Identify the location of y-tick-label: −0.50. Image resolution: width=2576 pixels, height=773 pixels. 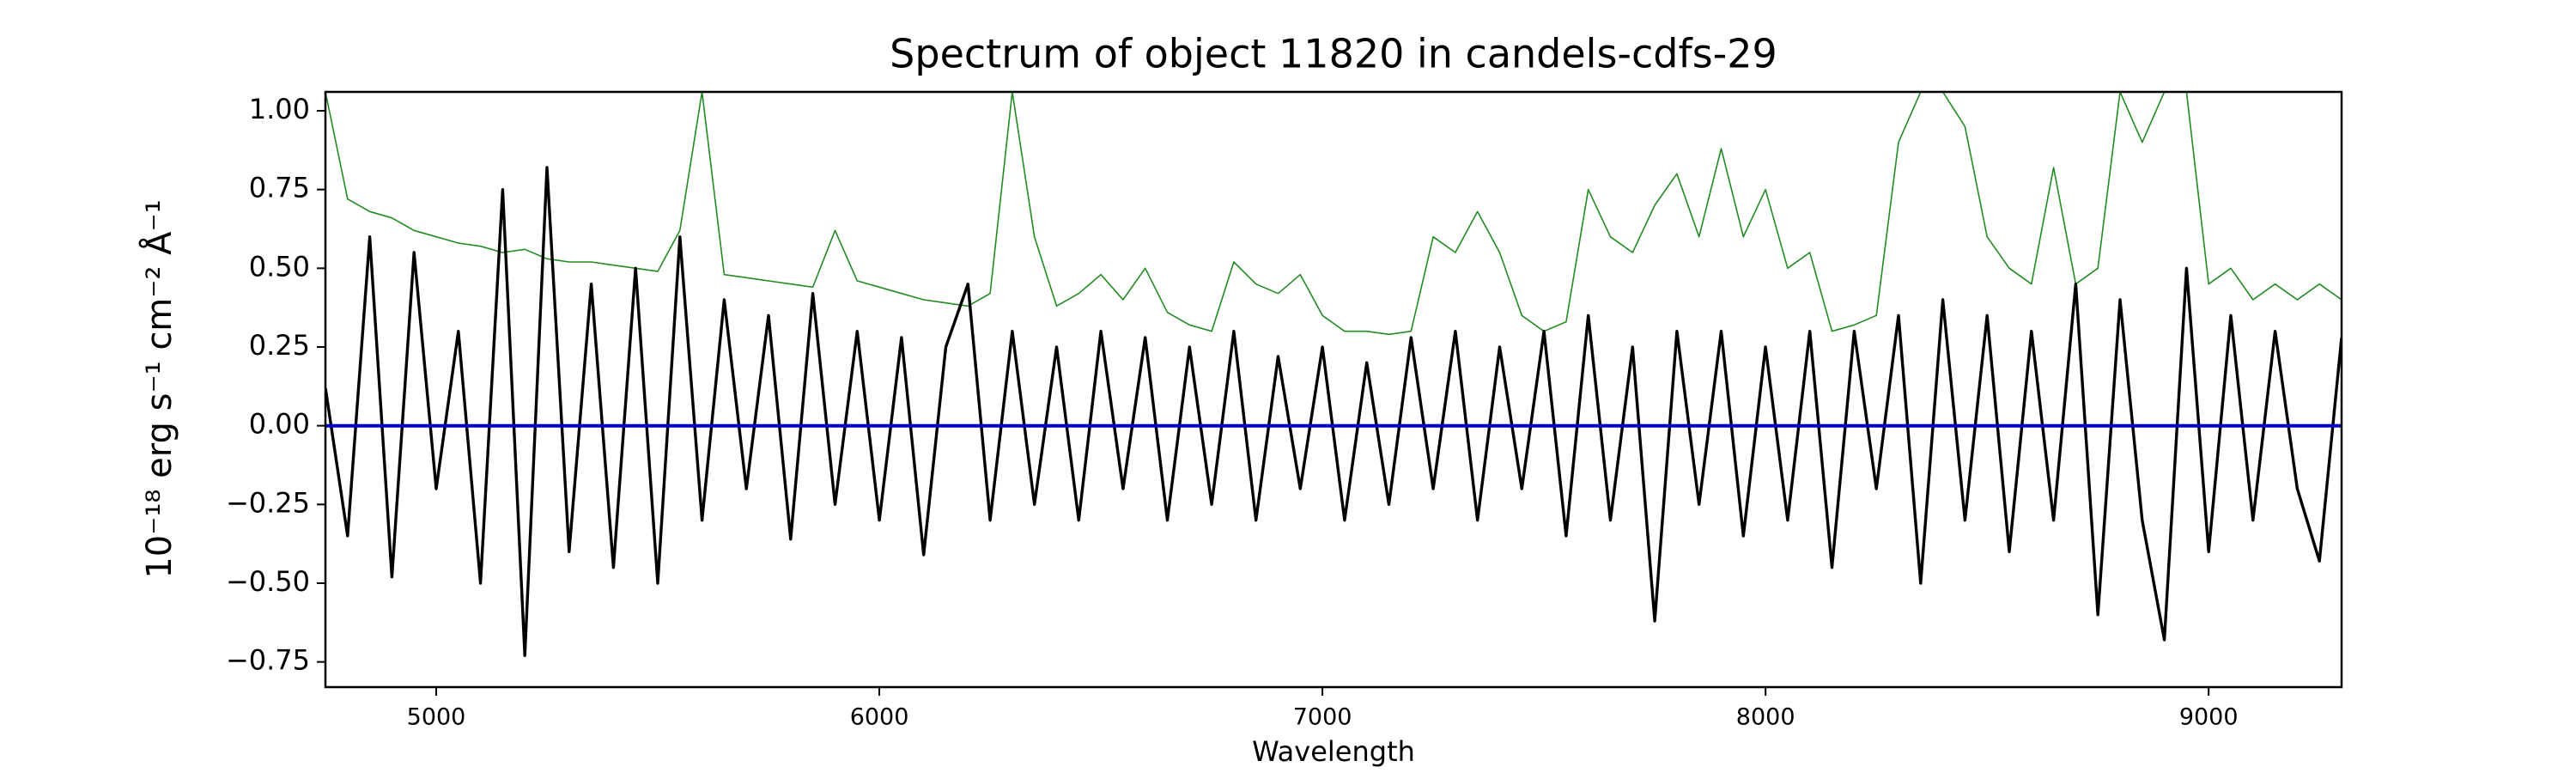
(268, 581).